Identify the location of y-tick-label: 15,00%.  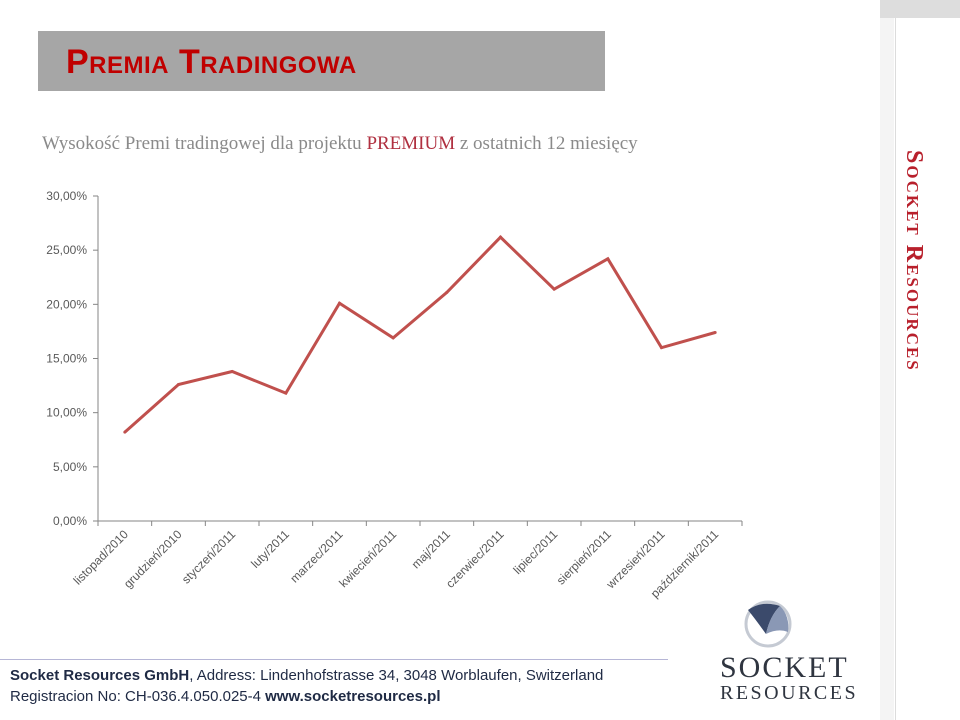
(66, 359).